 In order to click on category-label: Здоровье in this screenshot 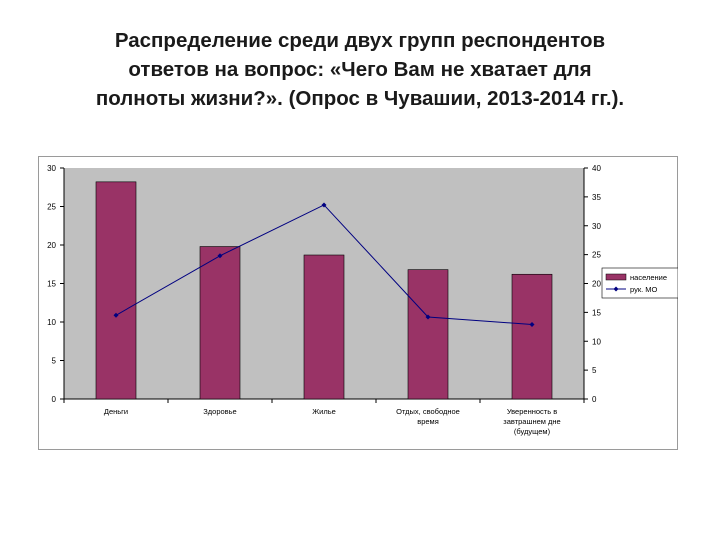, I will do `click(219, 411)`.